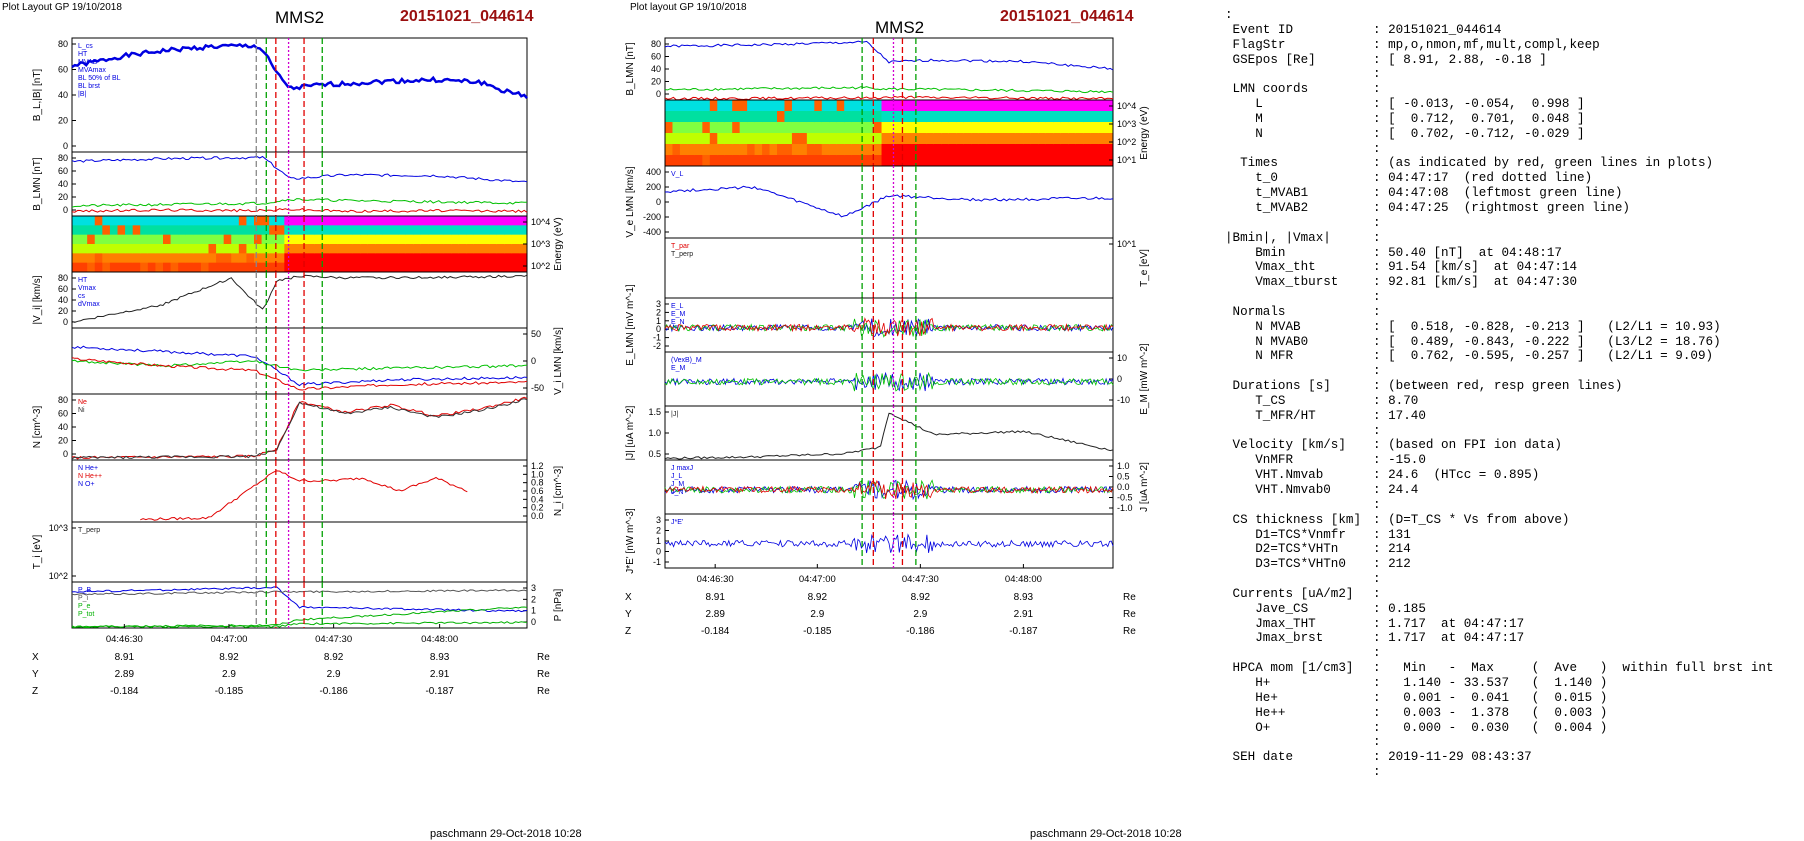 The image size is (1804, 841). What do you see at coordinates (1490, 727) in the screenshot?
I see `info-value: : 0.000 - 0.030 ( 0.004 )` at bounding box center [1490, 727].